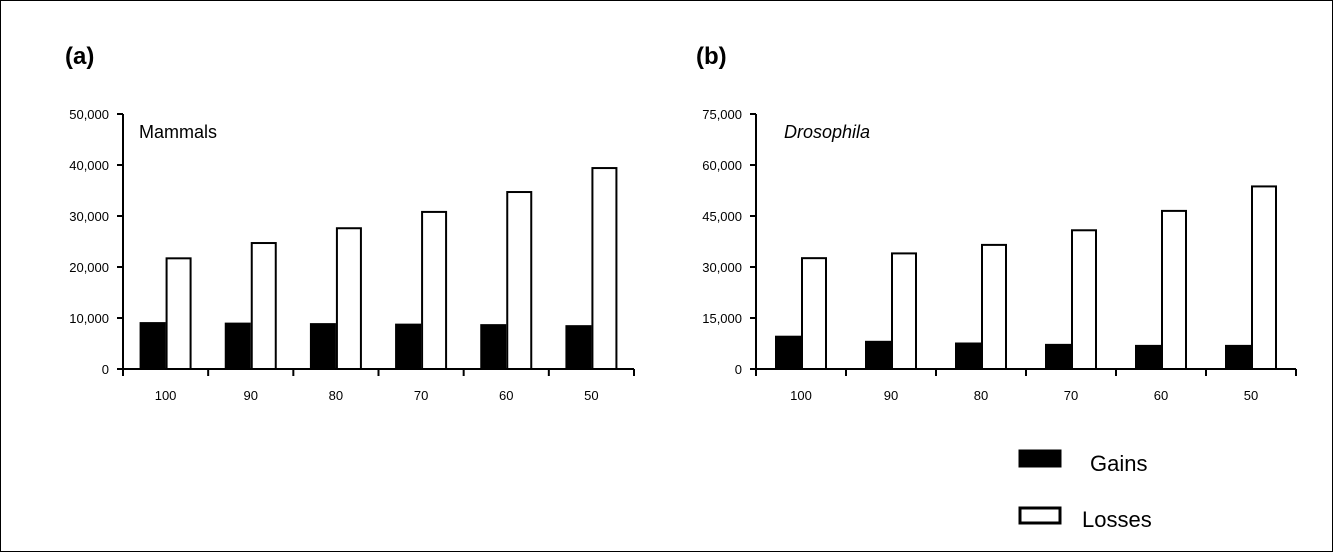 The image size is (1333, 553). What do you see at coordinates (1117, 519) in the screenshot?
I see `legend-label-losses: Losses` at bounding box center [1117, 519].